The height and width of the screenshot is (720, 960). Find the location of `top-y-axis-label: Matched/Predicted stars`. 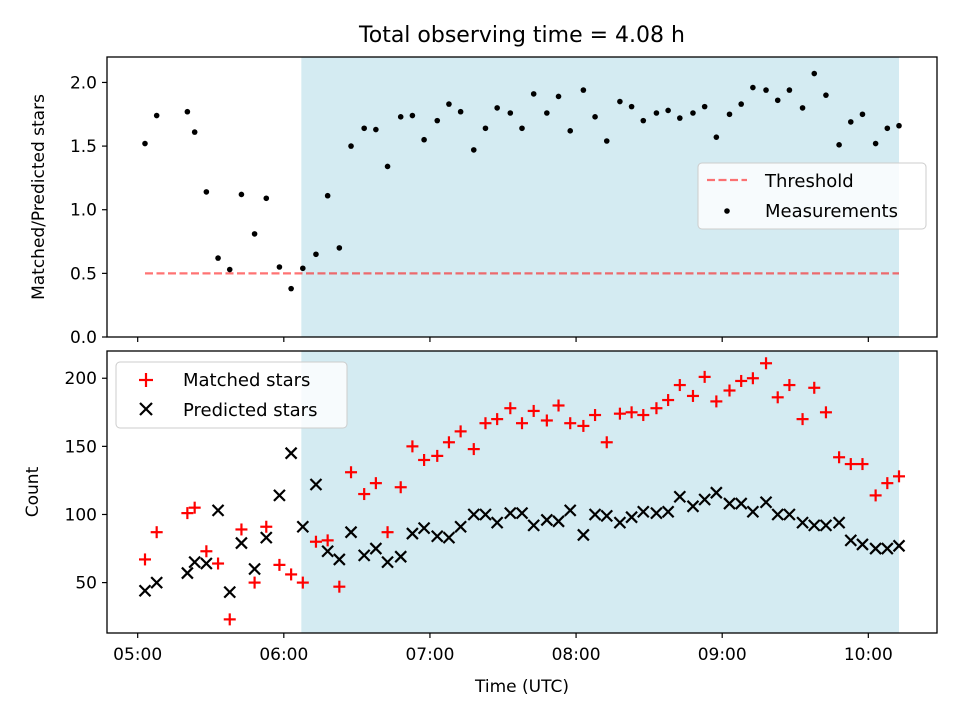

top-y-axis-label: Matched/Predicted stars is located at coordinates (39, 197).